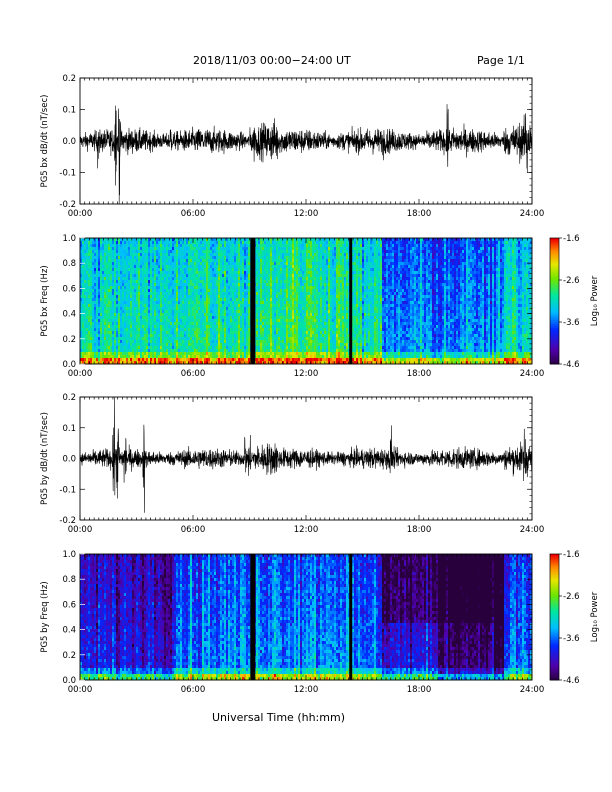 The width and height of the screenshot is (612, 792). What do you see at coordinates (574, 302) in the screenshot?
I see `colorbar-1: -1.6 -2.6 -3.6 -4.6 Log₁₀ Power` at bounding box center [574, 302].